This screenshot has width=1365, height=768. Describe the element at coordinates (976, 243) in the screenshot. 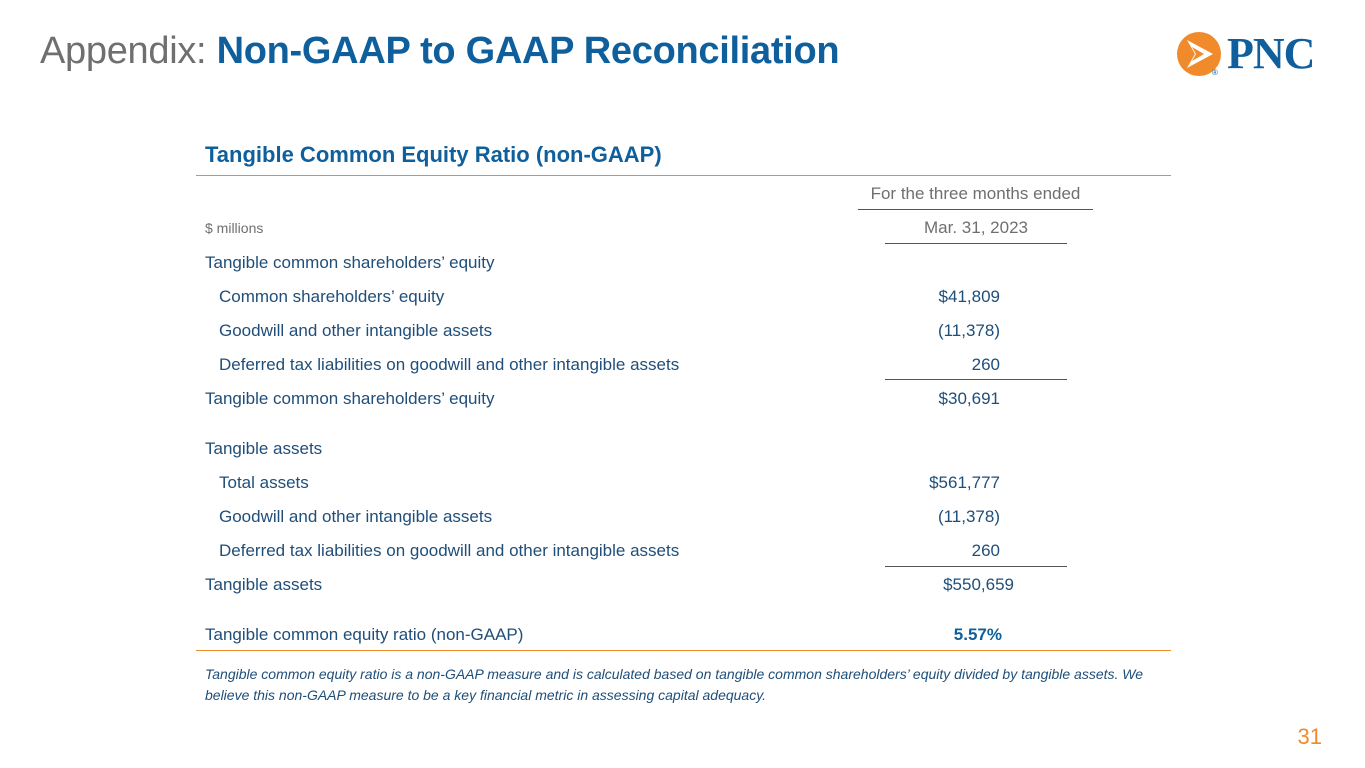

I see `column-date-underline` at that location.